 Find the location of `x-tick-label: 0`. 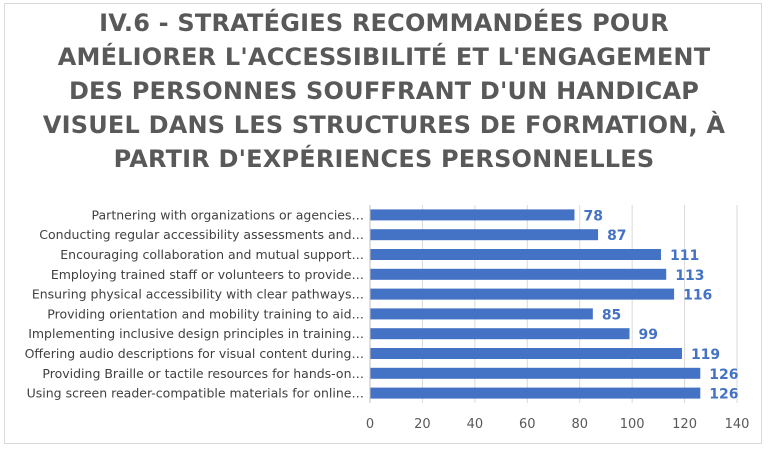

x-tick-label: 0 is located at coordinates (370, 424).